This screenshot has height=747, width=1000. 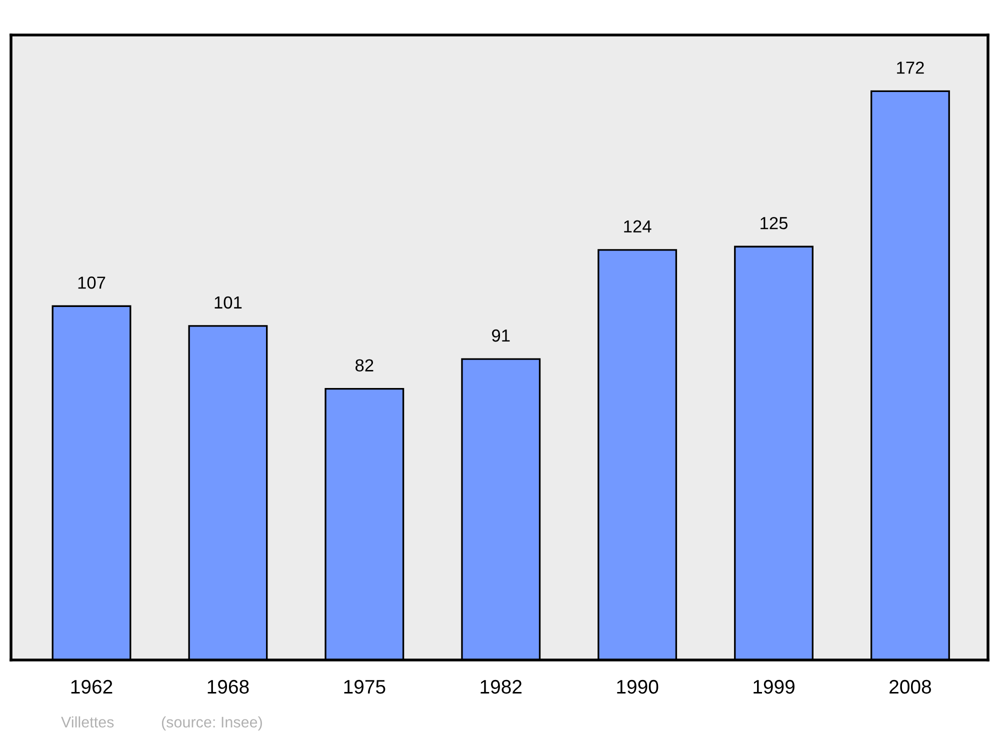 What do you see at coordinates (910, 68) in the screenshot?
I see `data-label: 172` at bounding box center [910, 68].